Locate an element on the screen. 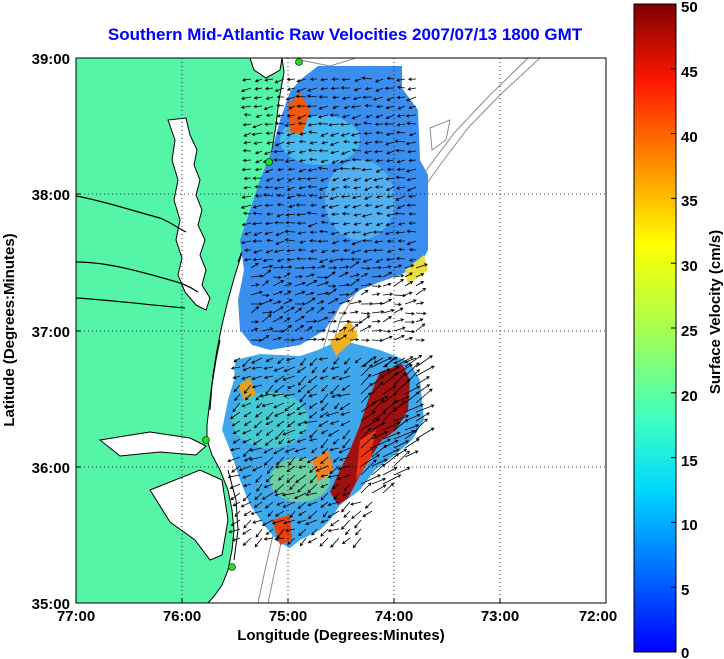 The width and height of the screenshot is (724, 659). high-speed-mid-rim is located at coordinates (344, 338).